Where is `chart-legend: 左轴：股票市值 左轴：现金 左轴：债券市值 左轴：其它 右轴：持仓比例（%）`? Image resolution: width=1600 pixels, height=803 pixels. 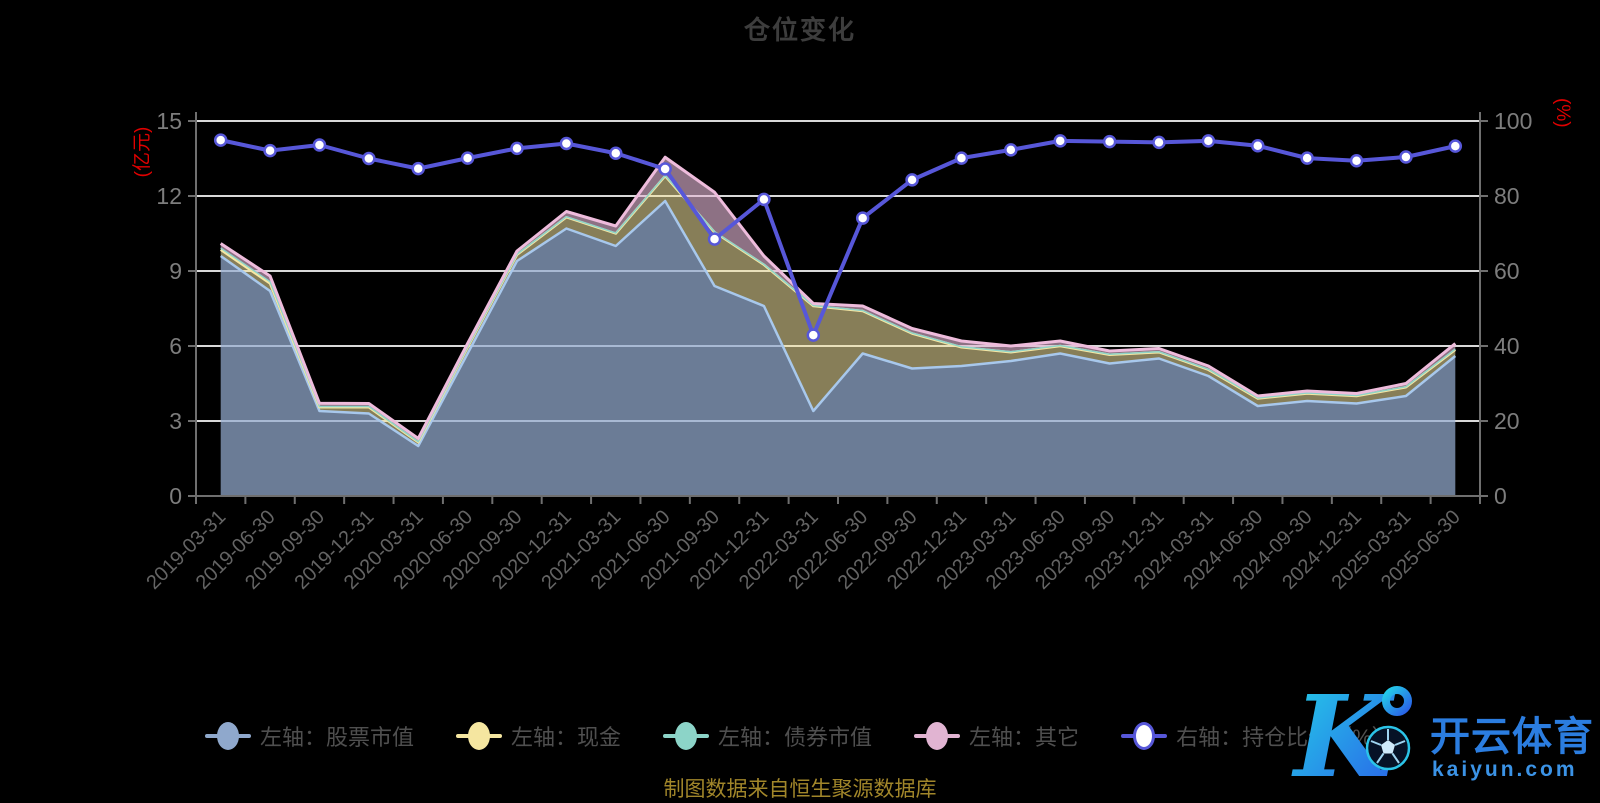 chart-legend: 左轴：股票市值 左轴：现金 左轴：债券市值 左轴：其它 右轴：持仓比例（%） is located at coordinates (799, 736).